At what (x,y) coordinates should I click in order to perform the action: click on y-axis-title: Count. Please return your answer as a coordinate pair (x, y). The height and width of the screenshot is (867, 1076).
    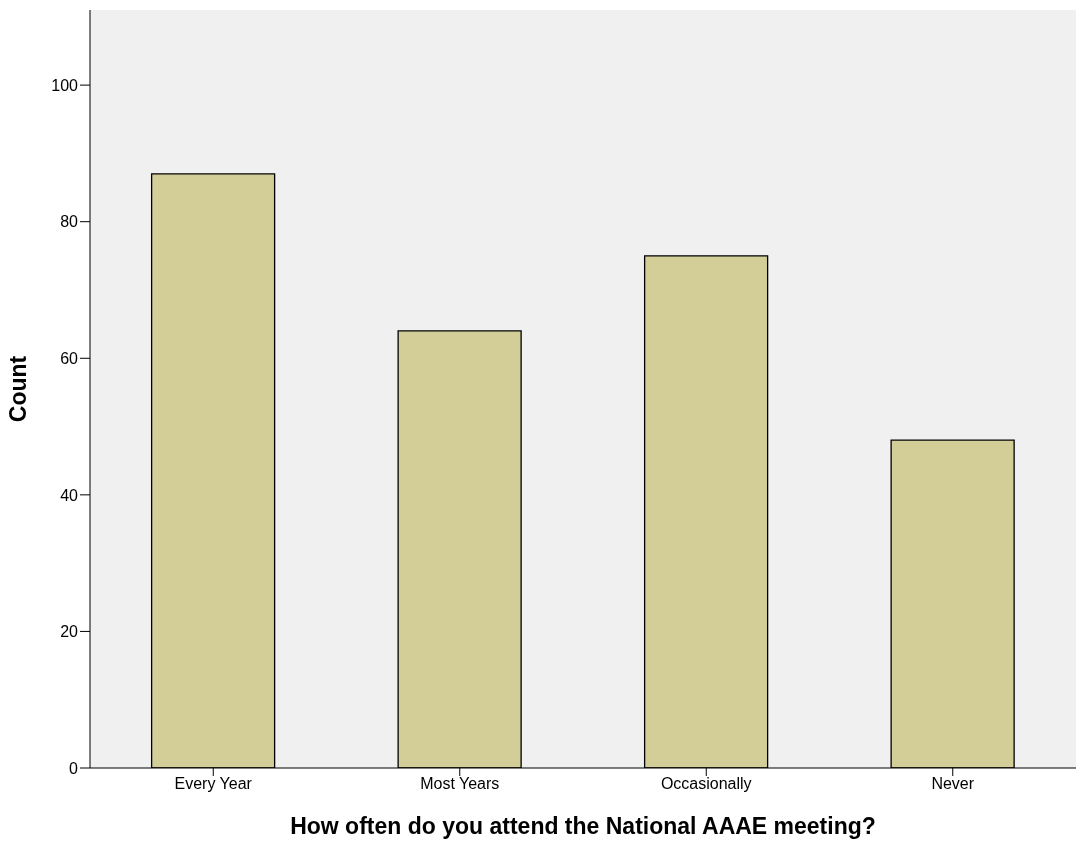
    Looking at the image, I should click on (18, 389).